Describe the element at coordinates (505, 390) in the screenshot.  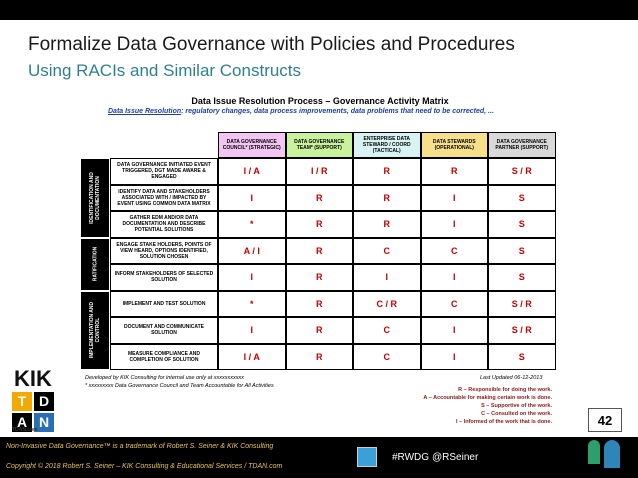
I see `legend-item: R – Responsible for doing the work.` at that location.